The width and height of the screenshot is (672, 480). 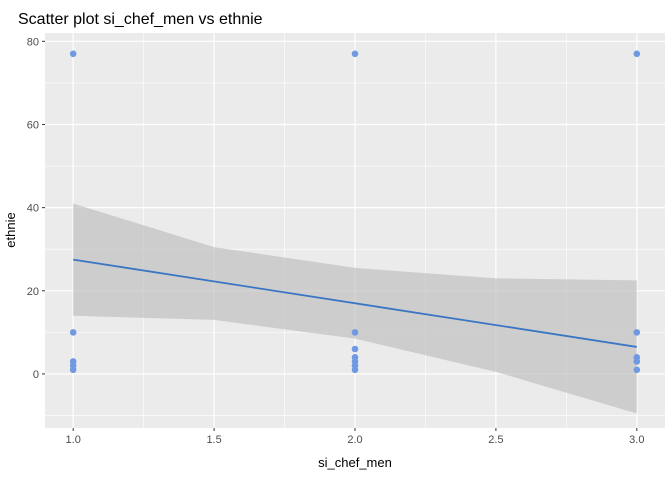 What do you see at coordinates (73, 440) in the screenshot?
I see `x-tick-label: 1.0` at bounding box center [73, 440].